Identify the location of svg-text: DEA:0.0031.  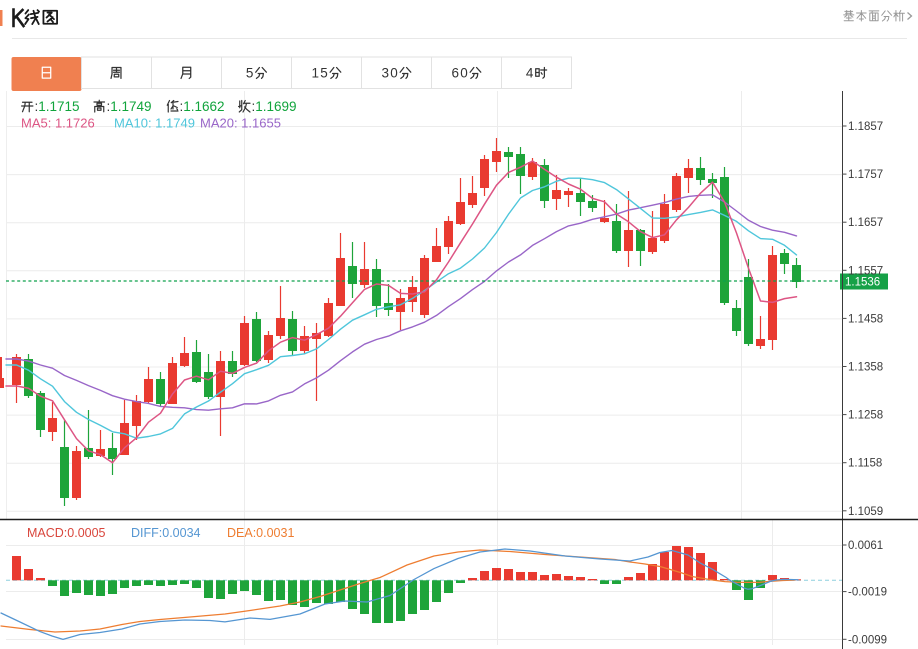
(260, 533).